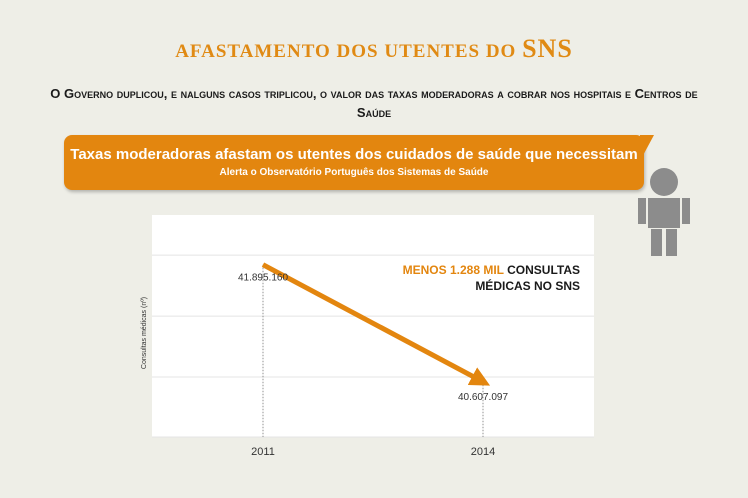 This screenshot has width=748, height=498. I want to click on page-title-accent: SNS, so click(547, 48).